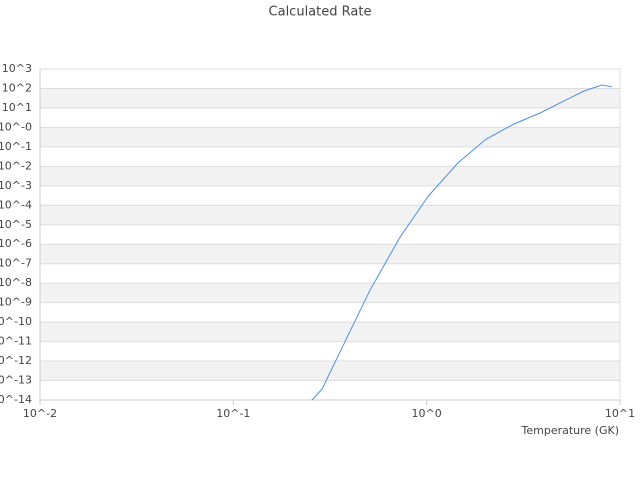  What do you see at coordinates (17, 68) in the screenshot?
I see `y-tick-label: 10^3` at bounding box center [17, 68].